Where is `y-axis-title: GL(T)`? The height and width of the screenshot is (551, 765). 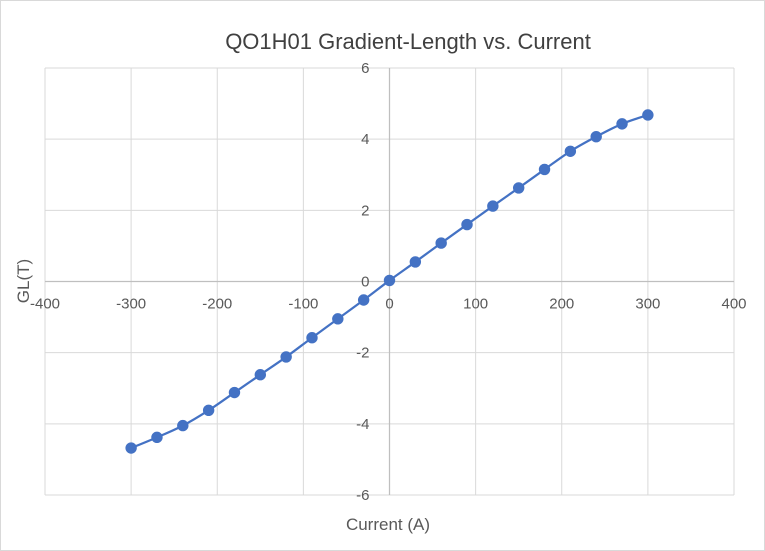
y-axis-title: GL(T) is located at coordinates (23, 281).